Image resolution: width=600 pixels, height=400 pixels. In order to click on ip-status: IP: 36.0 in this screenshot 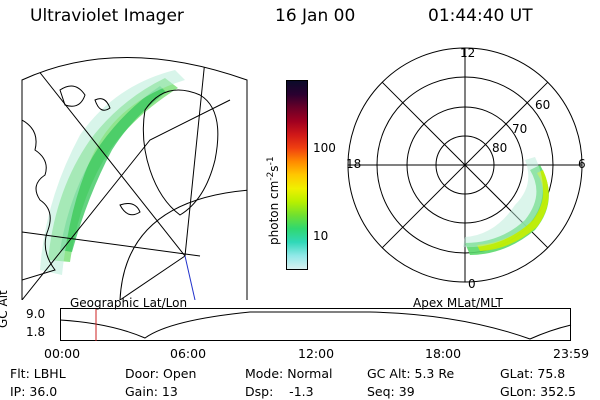, I will do `click(34, 391)`.